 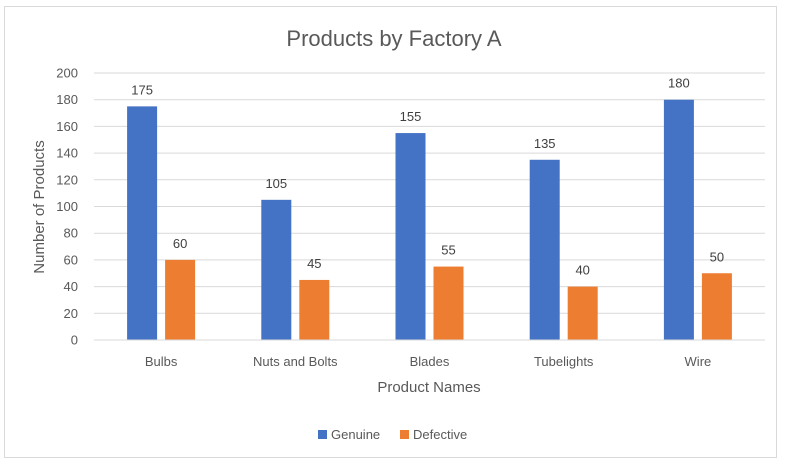 I want to click on x-tick-label: Bulbs, so click(x=161, y=361).